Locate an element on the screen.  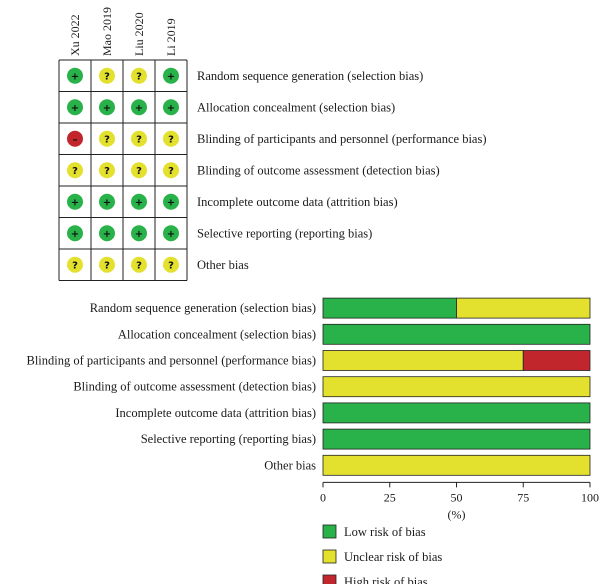
judgement-cell: – is located at coordinates (75, 138).